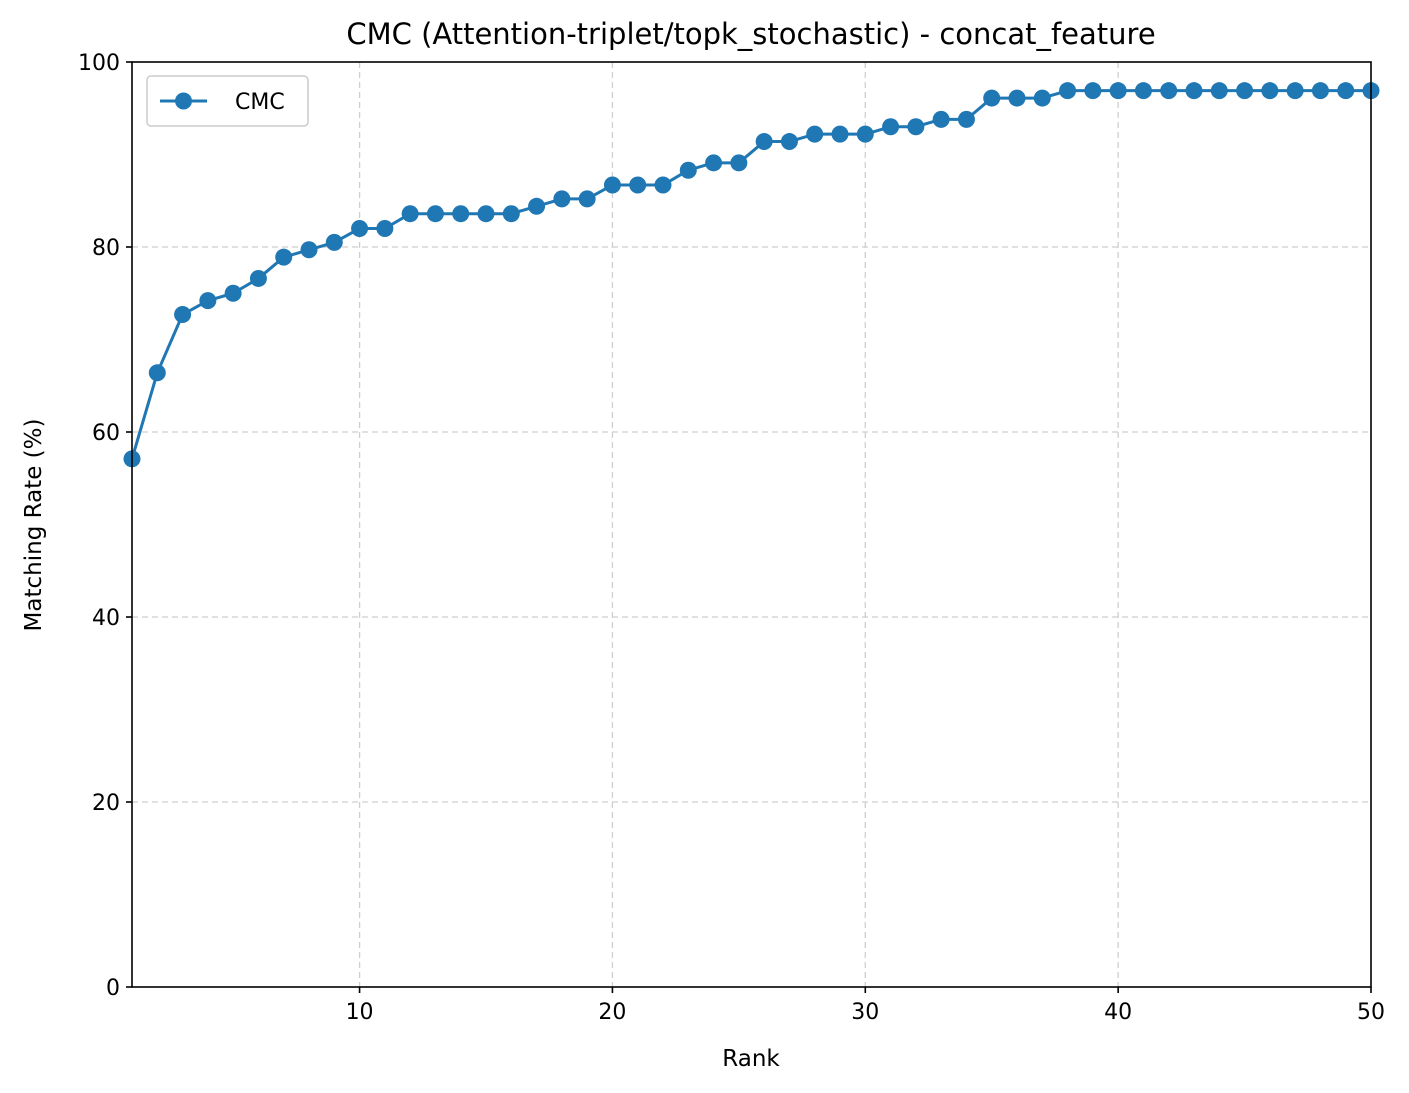 The width and height of the screenshot is (1409, 1093). I want to click on y-tick-label: 100, so click(99, 63).